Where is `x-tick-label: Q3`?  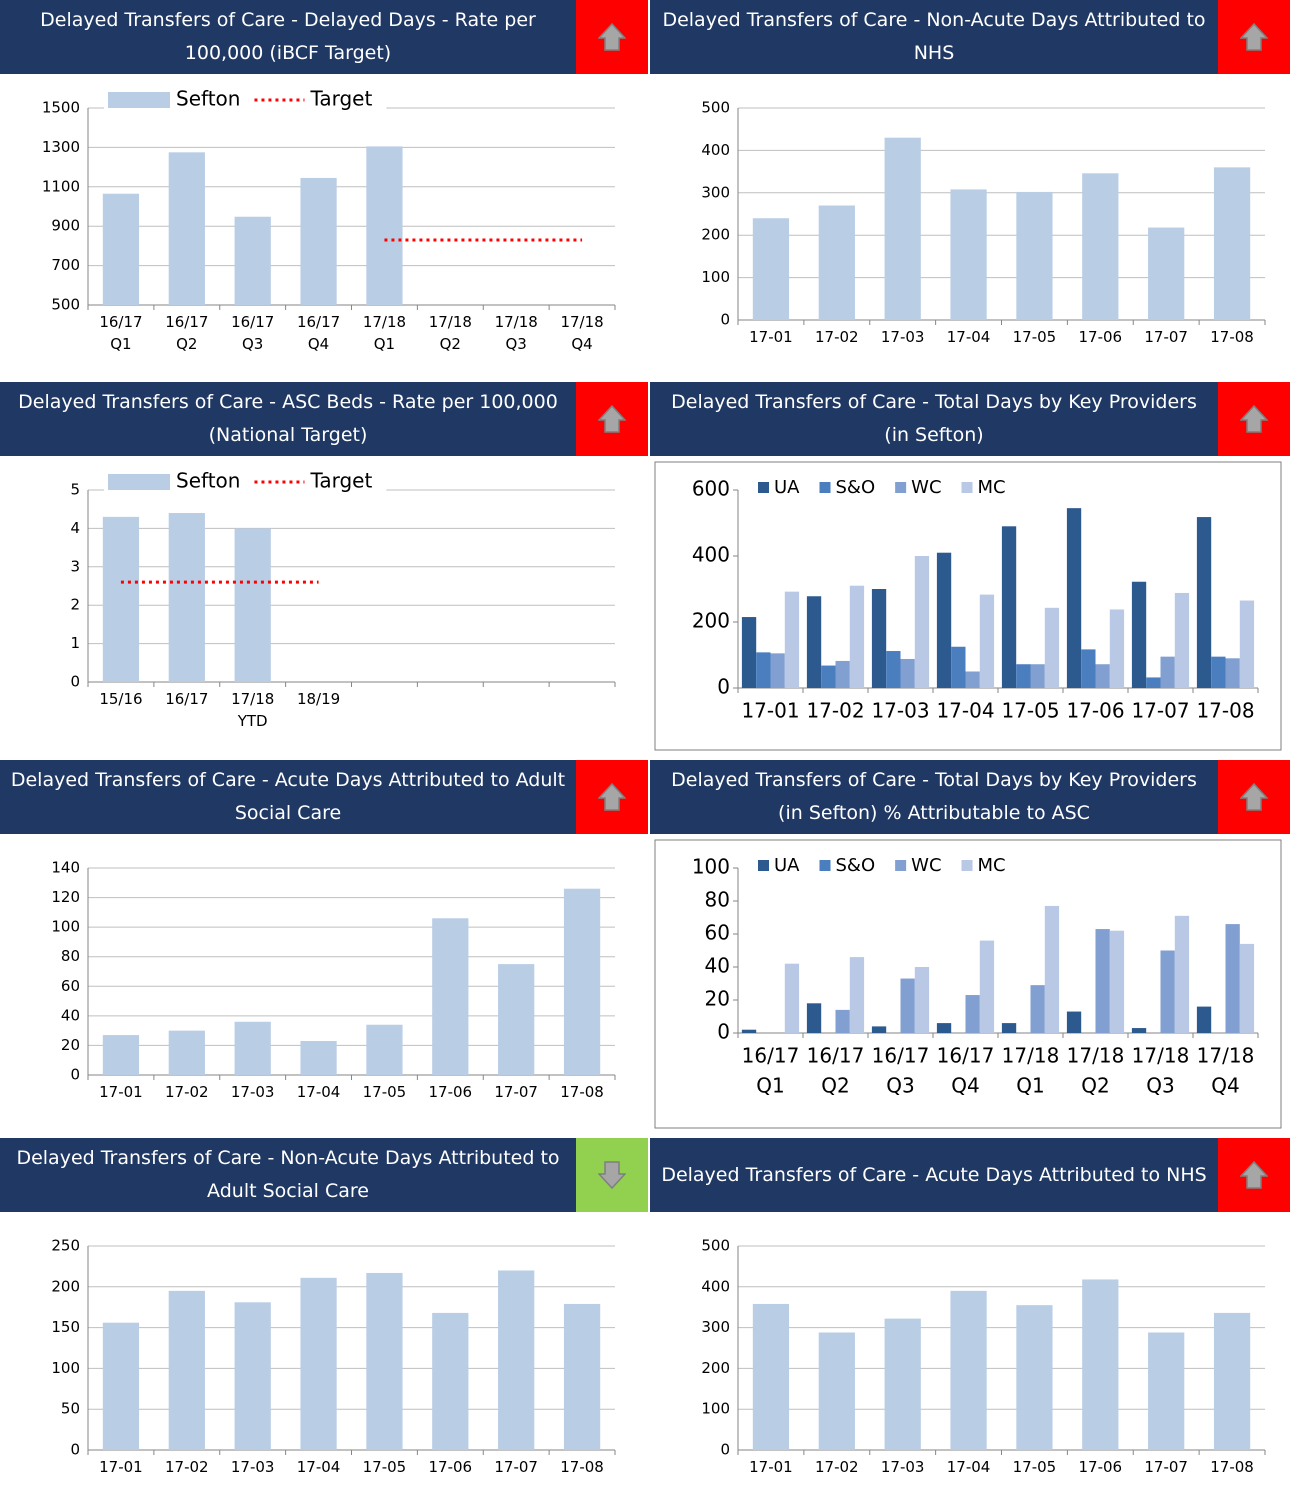
x-tick-label: Q3 is located at coordinates (1160, 1086).